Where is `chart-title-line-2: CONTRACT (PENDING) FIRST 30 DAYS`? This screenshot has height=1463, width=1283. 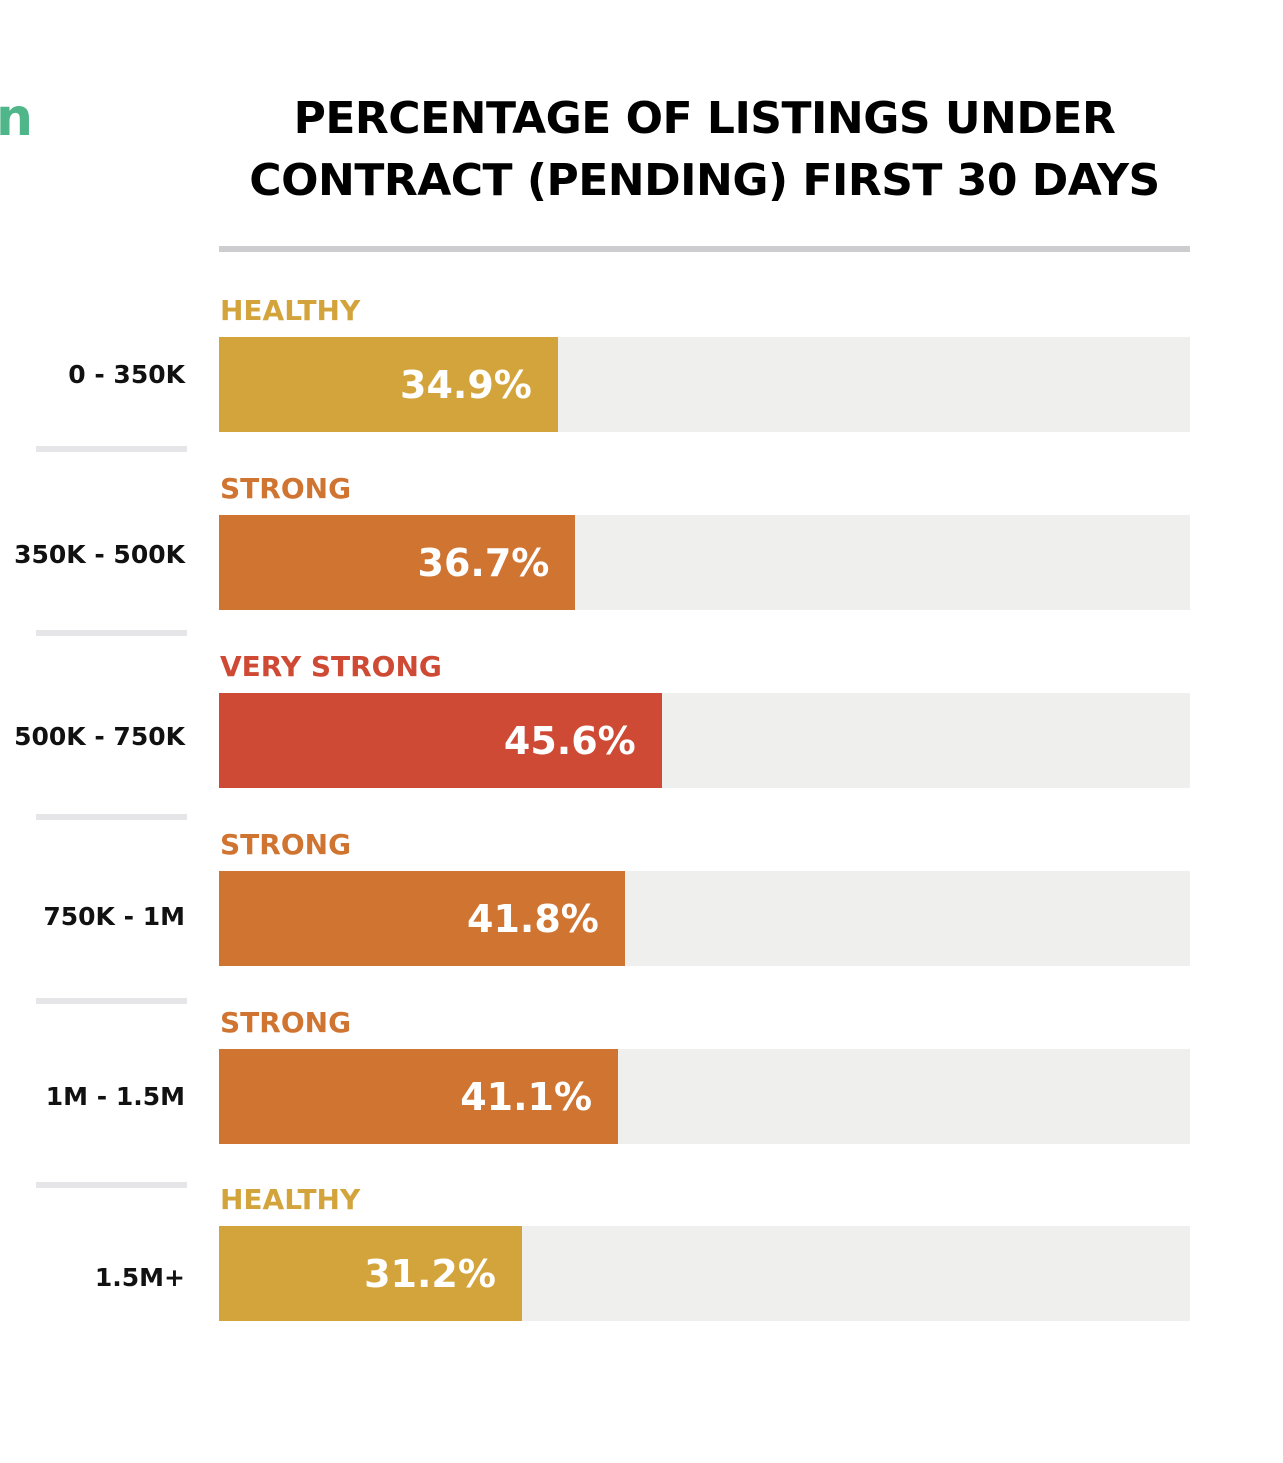
chart-title-line-2: CONTRACT (PENDING) FIRST 30 DAYS is located at coordinates (704, 180).